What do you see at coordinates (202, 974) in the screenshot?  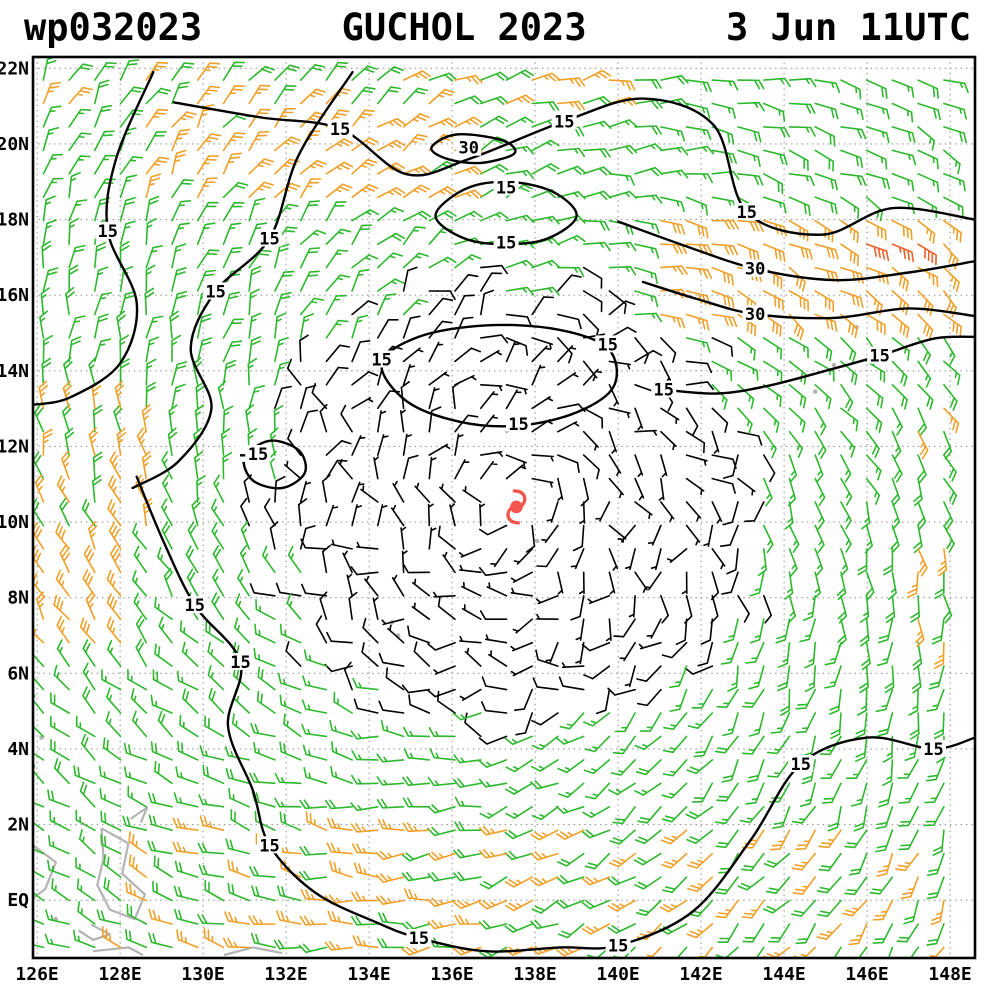 I see `x-tick-label: 130E` at bounding box center [202, 974].